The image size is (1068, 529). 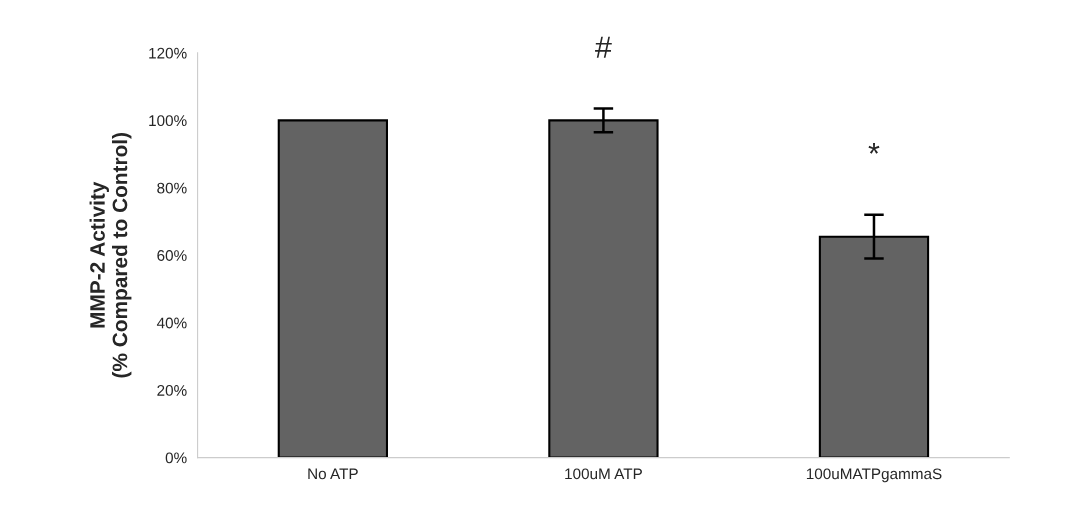 What do you see at coordinates (110, 255) in the screenshot?
I see `y-axis-title: MMP-2 Activity (% Compared to Control)` at bounding box center [110, 255].